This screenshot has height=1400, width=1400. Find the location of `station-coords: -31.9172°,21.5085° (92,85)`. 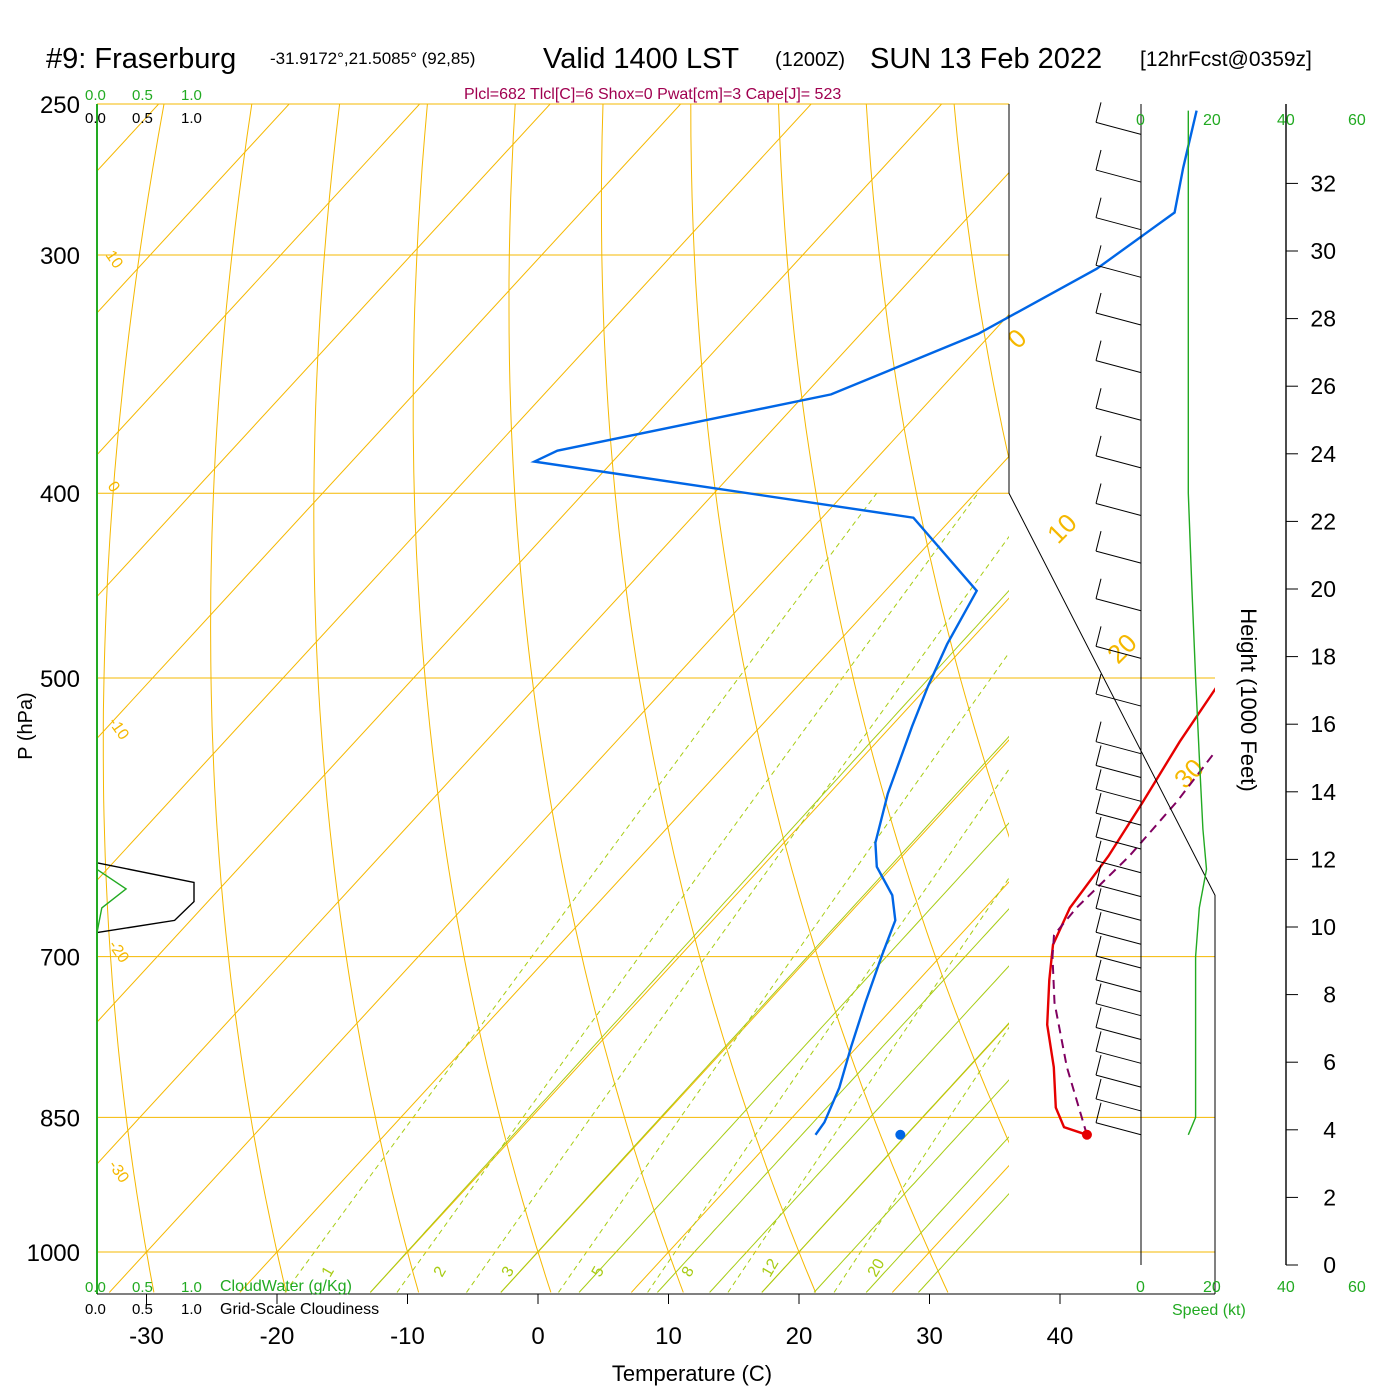

station-coords: -31.9172°,21.5085° (92,85) is located at coordinates (372, 58).